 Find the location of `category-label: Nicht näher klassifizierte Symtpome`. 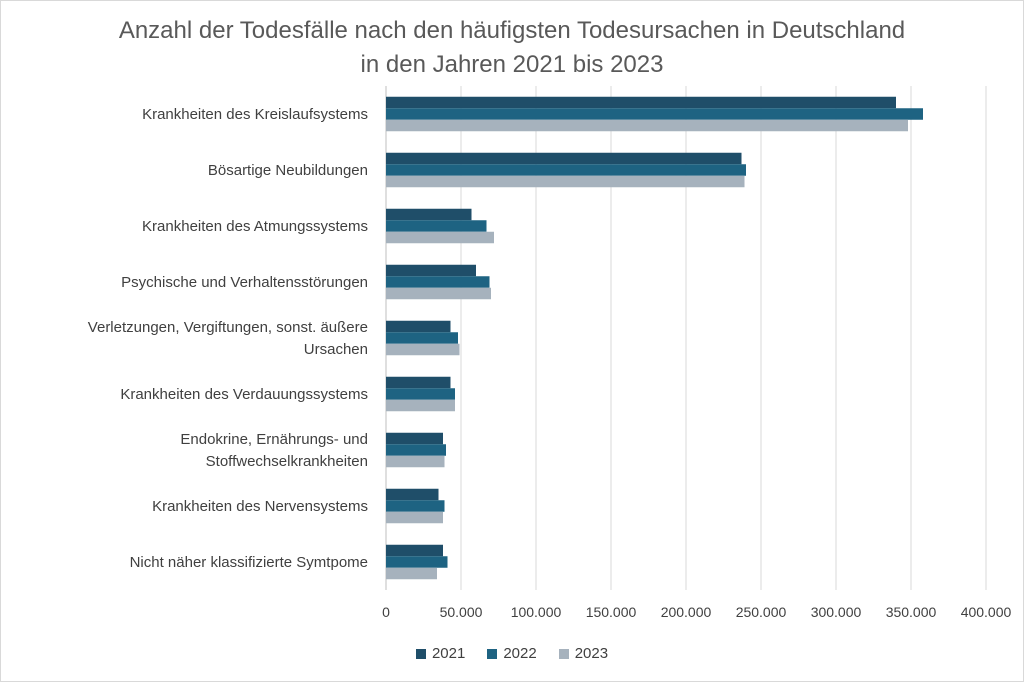

category-label: Nicht näher klassifizierte Symtpome is located at coordinates (249, 562).